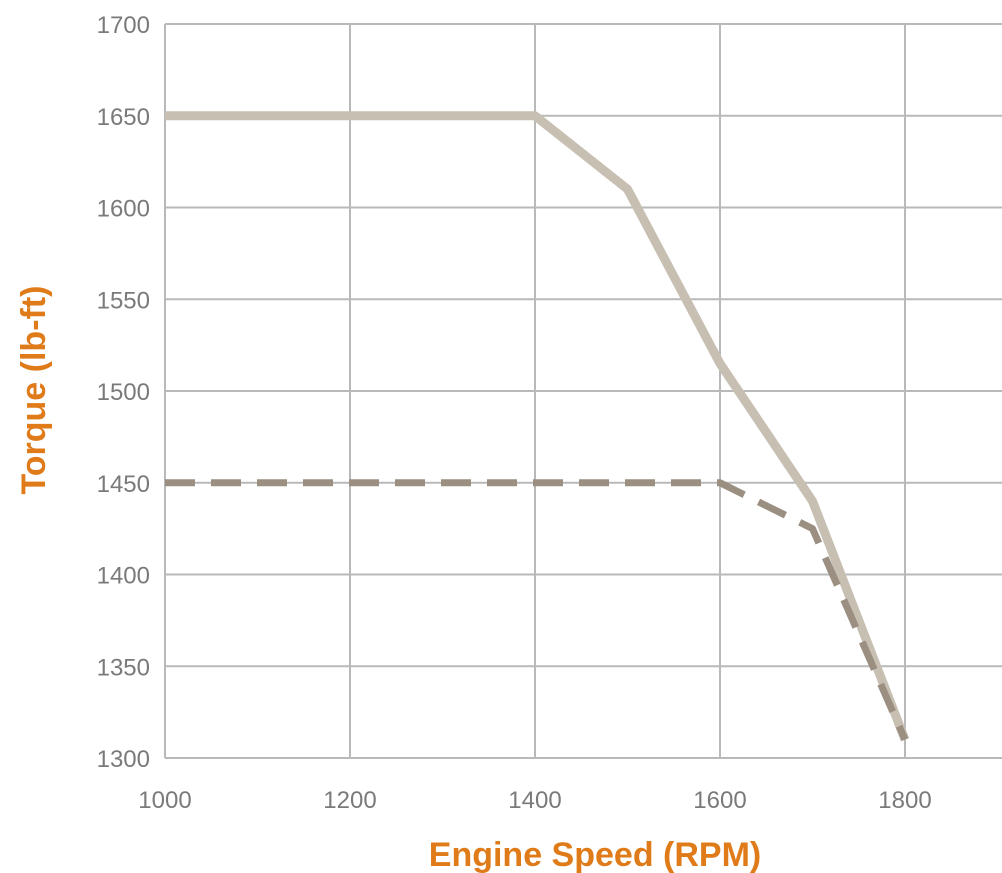 The width and height of the screenshot is (1002, 873). I want to click on x-tick-label: 1400, so click(534, 800).